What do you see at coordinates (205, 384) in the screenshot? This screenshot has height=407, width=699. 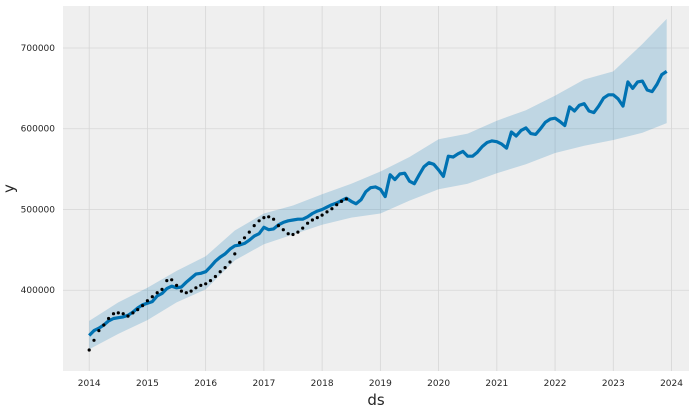 I see `x-tick-label: 2016` at bounding box center [205, 384].